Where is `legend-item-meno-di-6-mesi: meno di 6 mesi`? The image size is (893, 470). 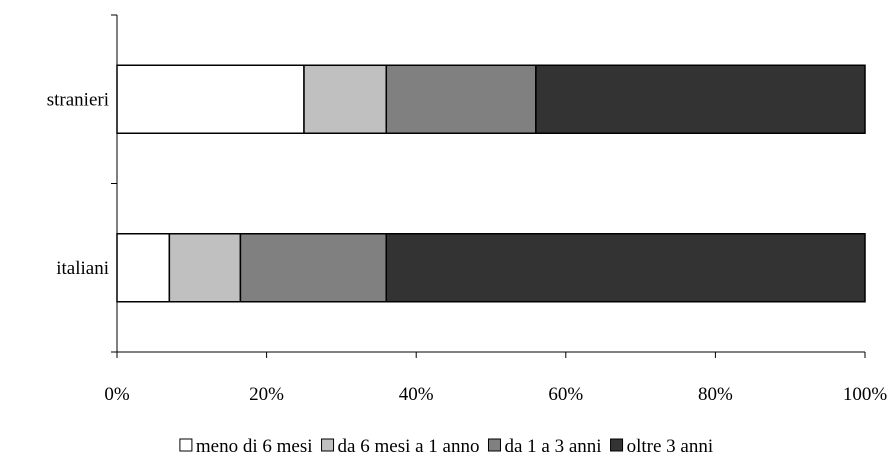
legend-item-meno-di-6-mesi: meno di 6 mesi is located at coordinates (246, 446).